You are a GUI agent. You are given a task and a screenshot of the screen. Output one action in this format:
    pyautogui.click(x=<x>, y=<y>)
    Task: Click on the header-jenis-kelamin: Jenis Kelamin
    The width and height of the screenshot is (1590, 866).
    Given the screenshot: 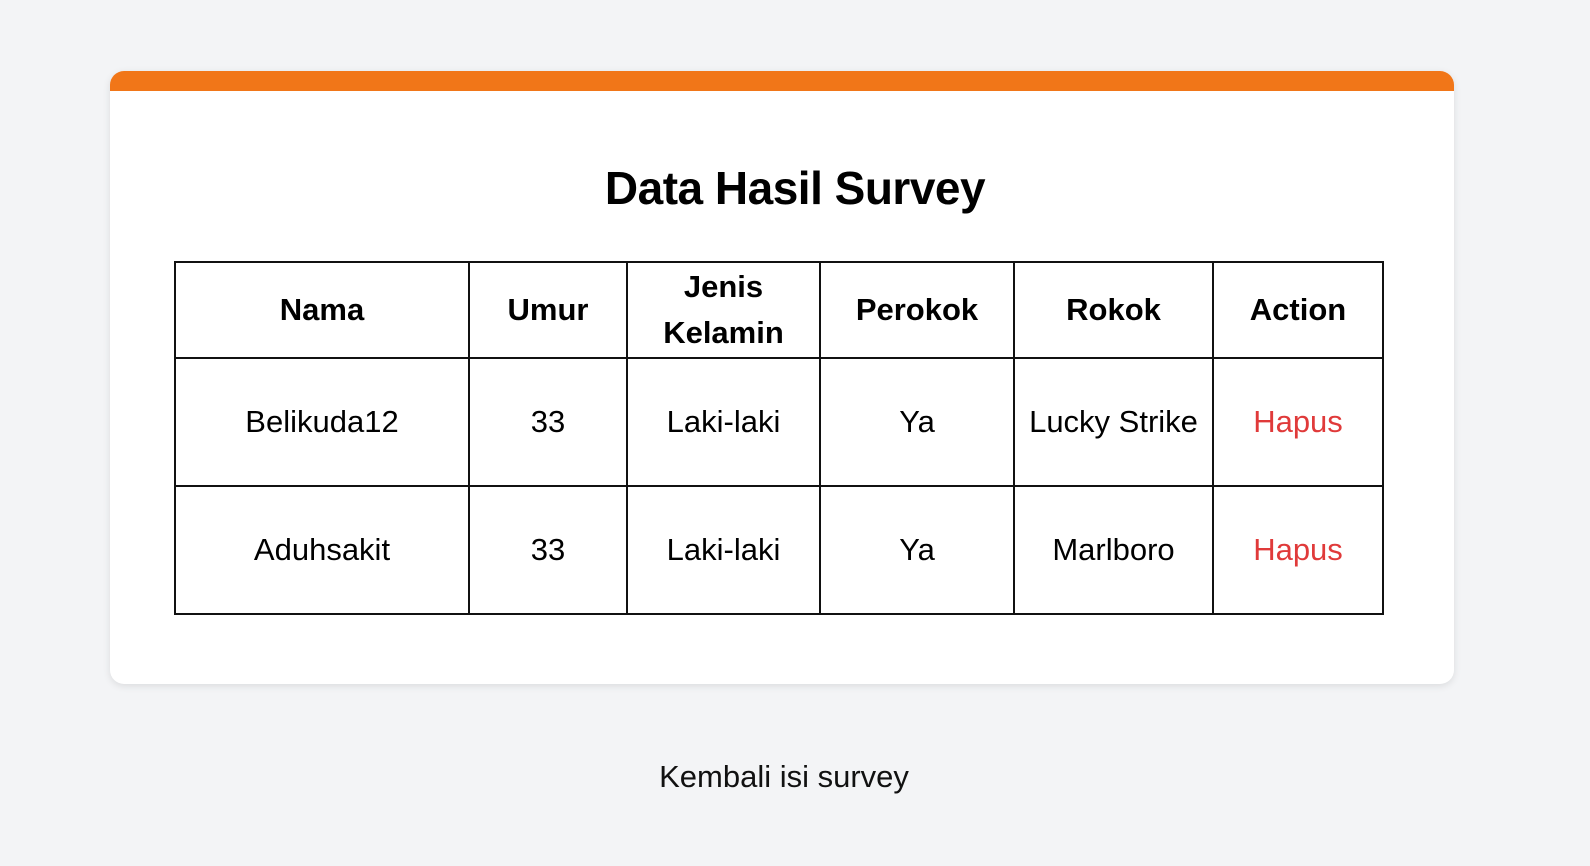 What is the action you would take?
    pyautogui.click(x=723, y=310)
    